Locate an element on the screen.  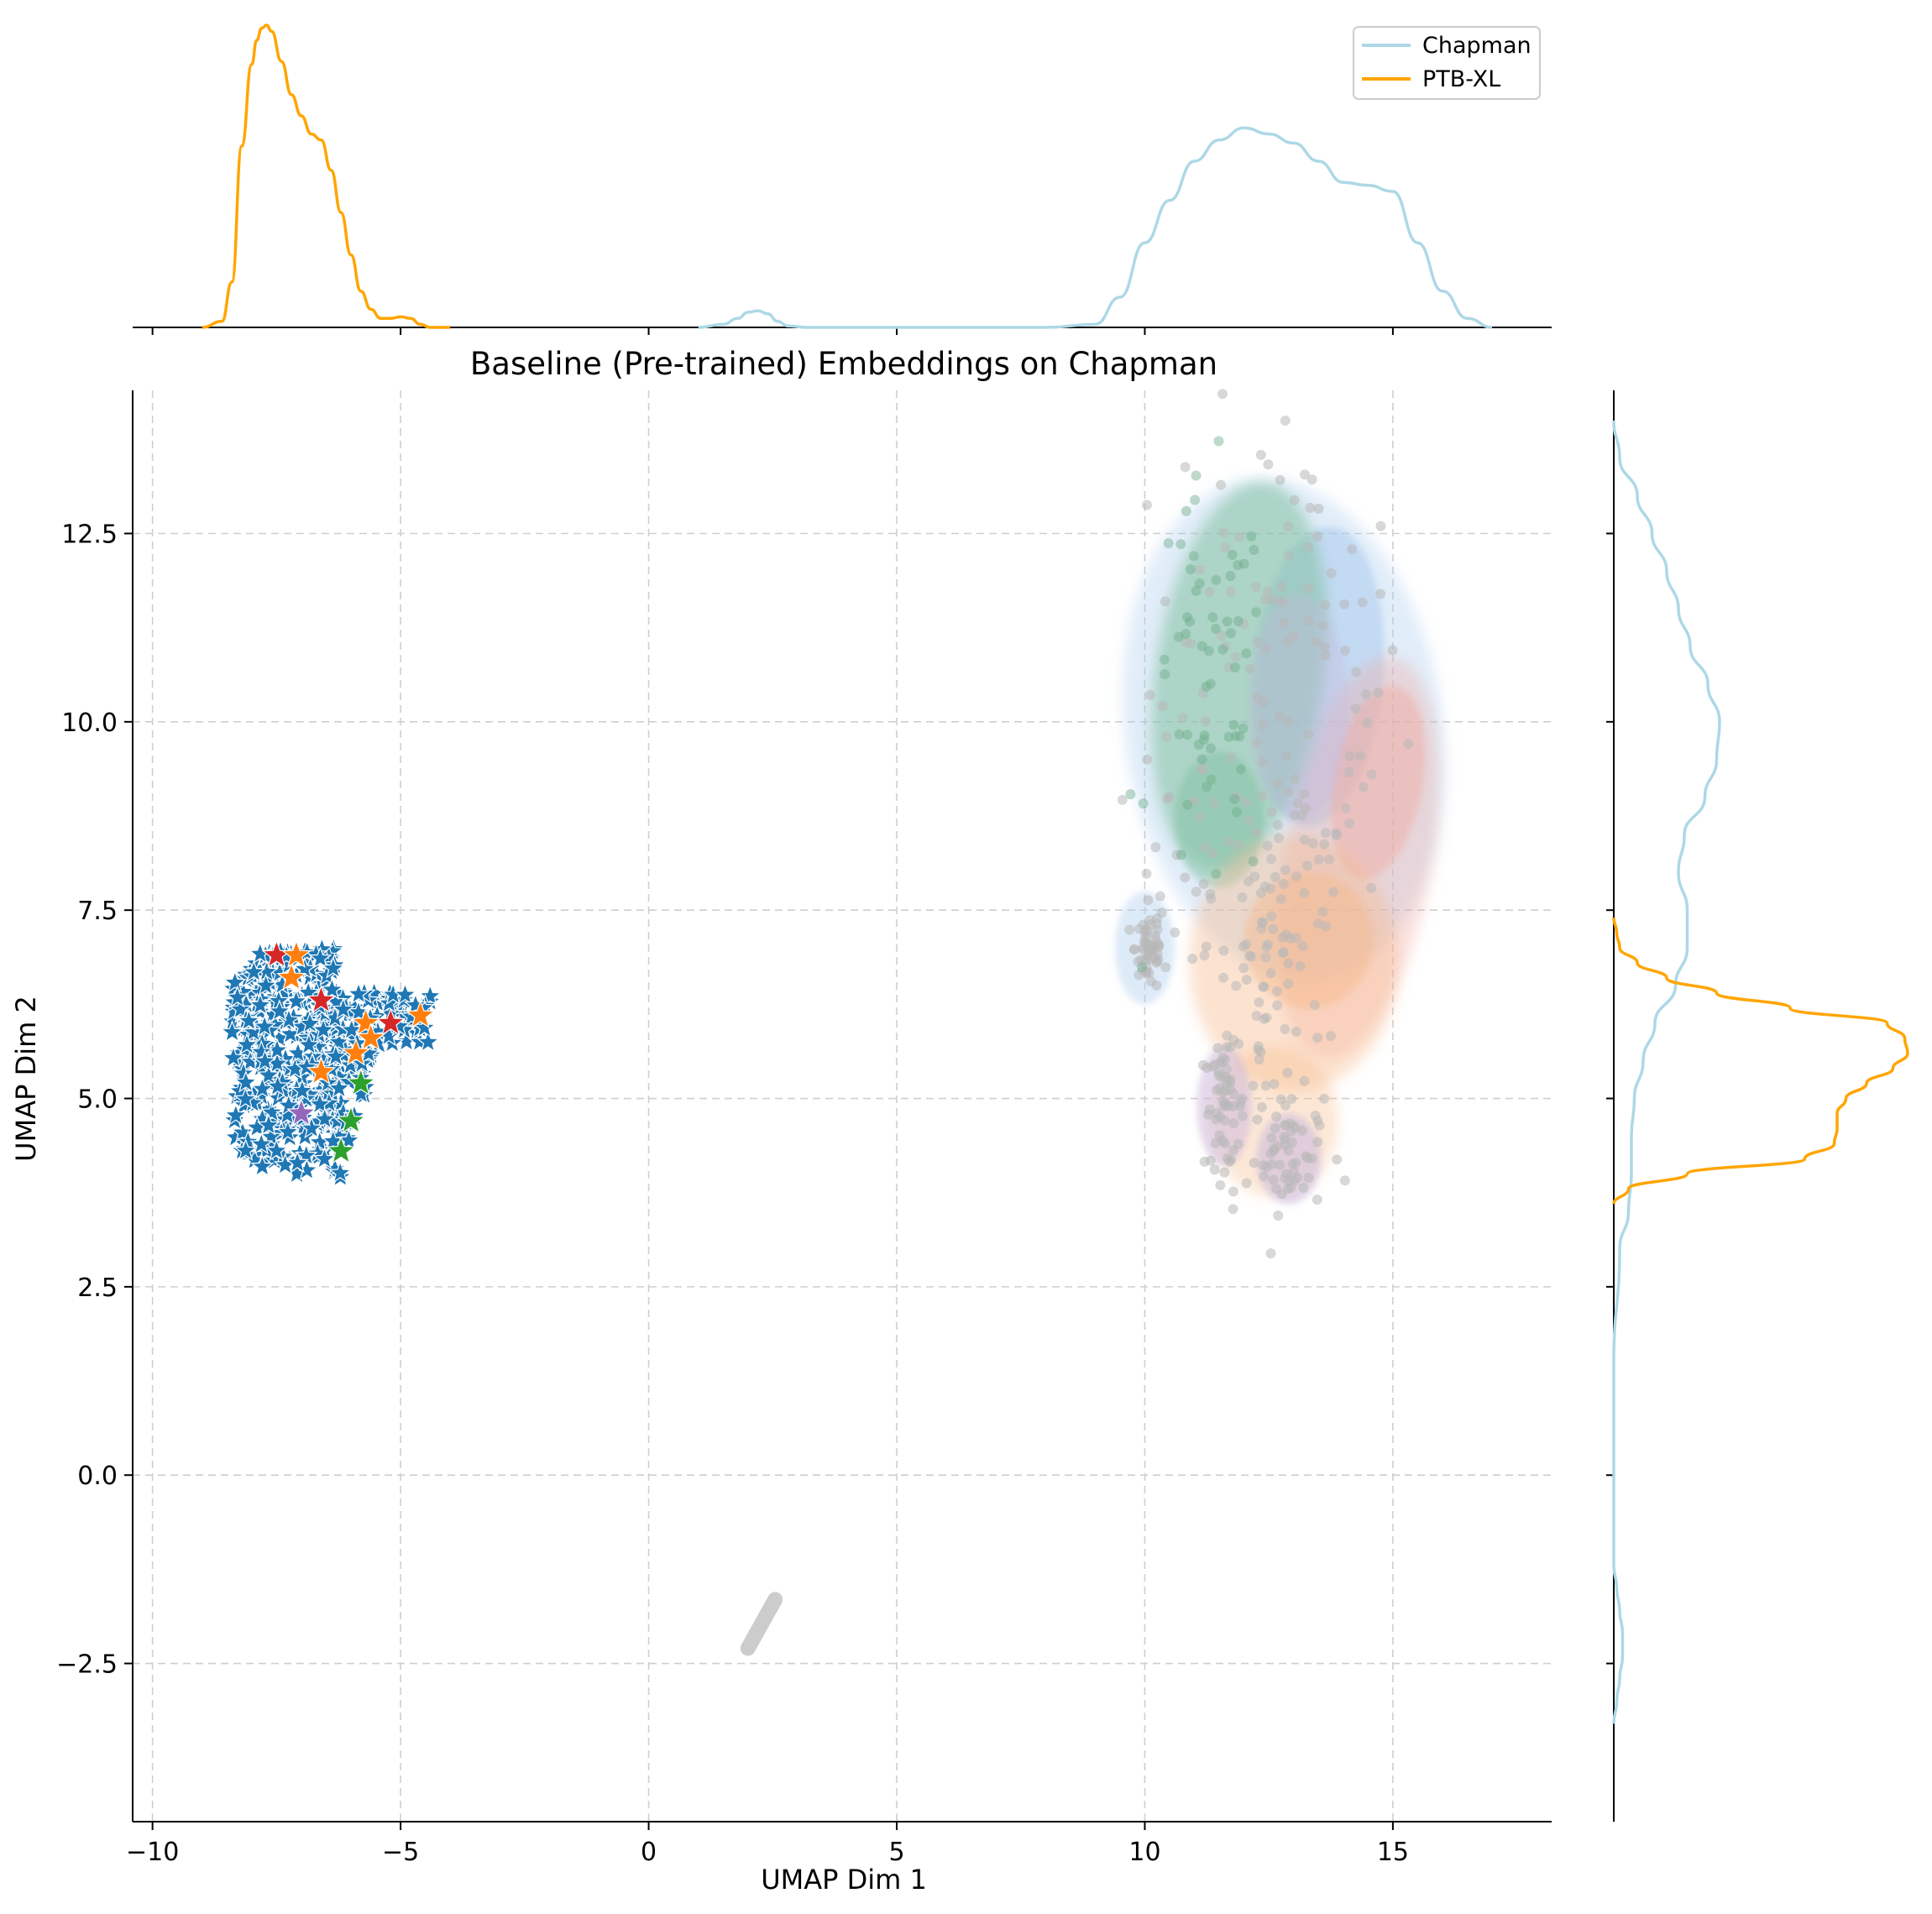
y-tick-label-1: 0.0 is located at coordinates (98, 1476).